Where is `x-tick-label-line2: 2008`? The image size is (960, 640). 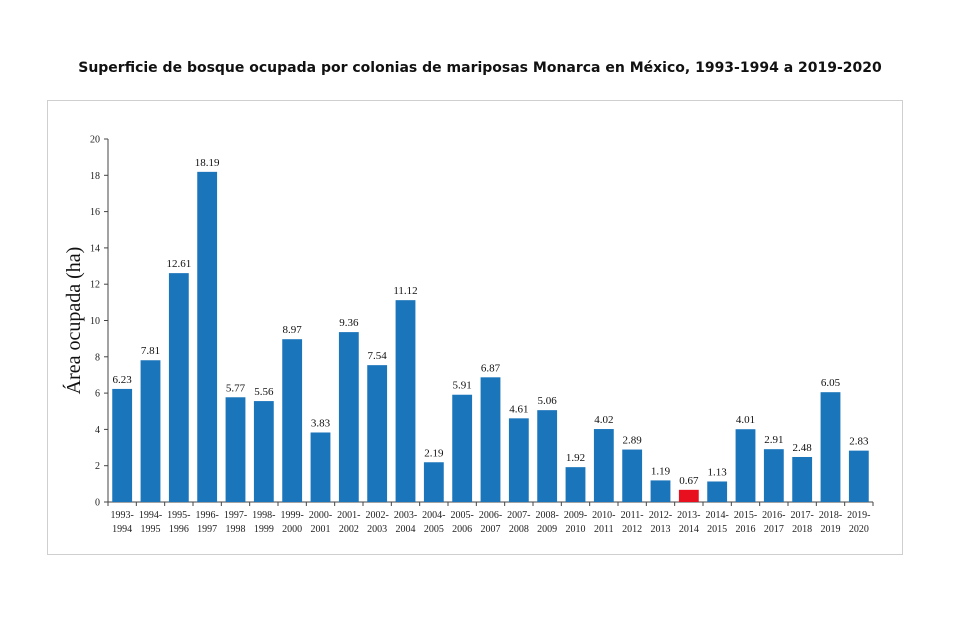
x-tick-label-line2: 2008 is located at coordinates (519, 529).